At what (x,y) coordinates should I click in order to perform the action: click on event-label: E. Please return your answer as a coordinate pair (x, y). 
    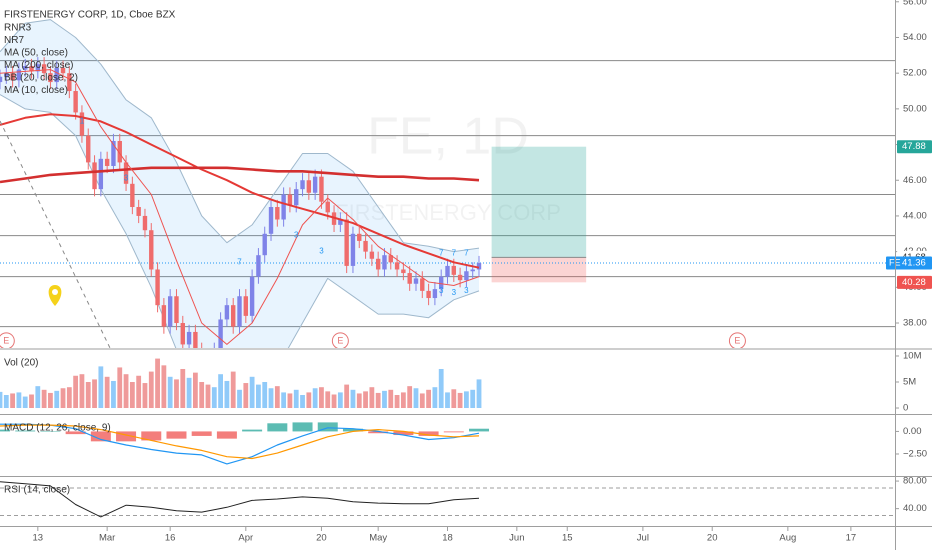
    Looking at the image, I should click on (340, 341).